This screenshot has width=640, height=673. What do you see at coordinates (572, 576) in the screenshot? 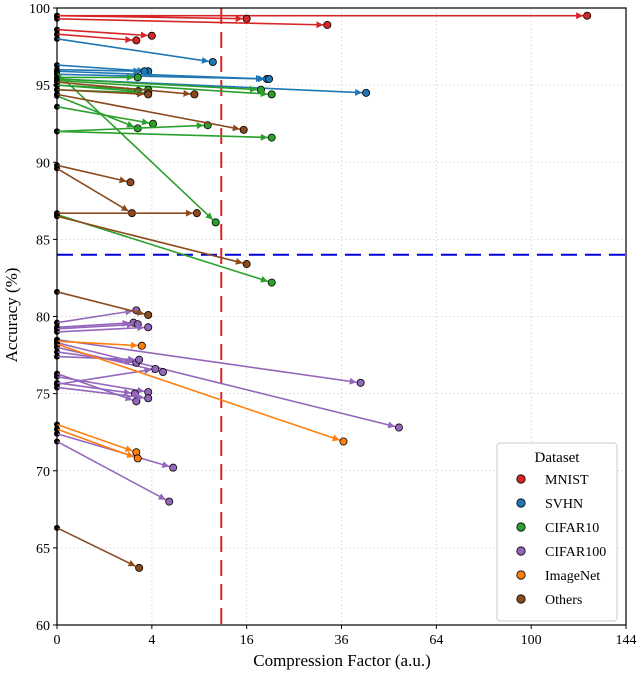
I see `legend-label-imagenet: ImageNet` at bounding box center [572, 576].